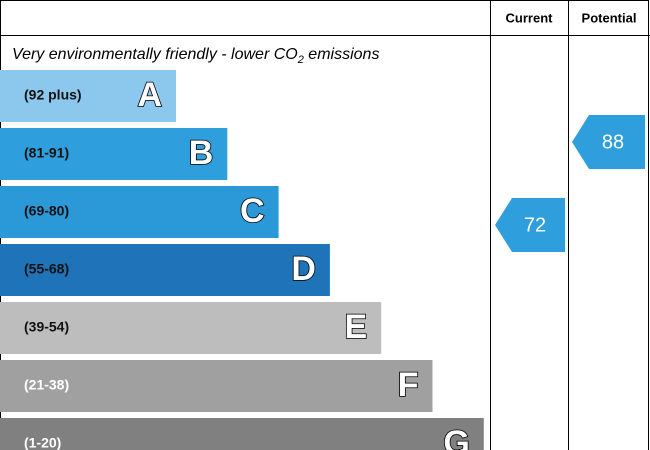  I want to click on band-letter: B, so click(201, 153).